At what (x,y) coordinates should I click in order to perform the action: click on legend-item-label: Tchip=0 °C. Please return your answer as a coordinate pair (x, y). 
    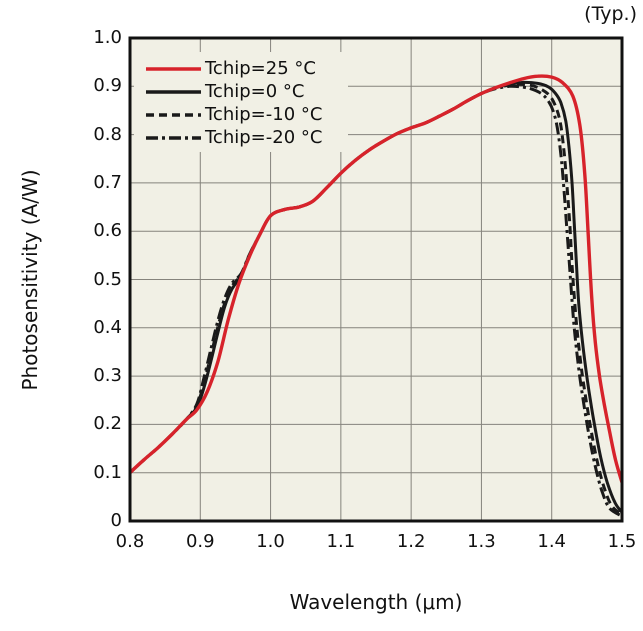
    Looking at the image, I should click on (255, 91).